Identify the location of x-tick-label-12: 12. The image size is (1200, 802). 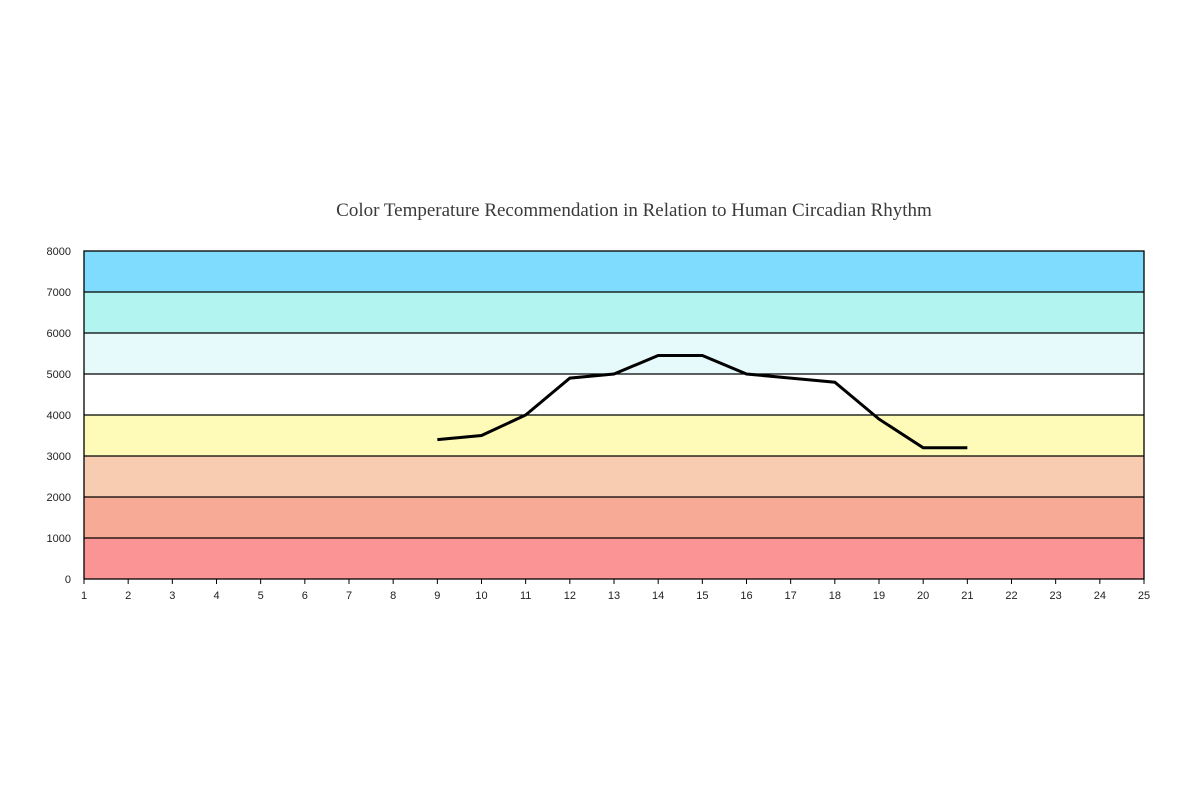
(570, 596).